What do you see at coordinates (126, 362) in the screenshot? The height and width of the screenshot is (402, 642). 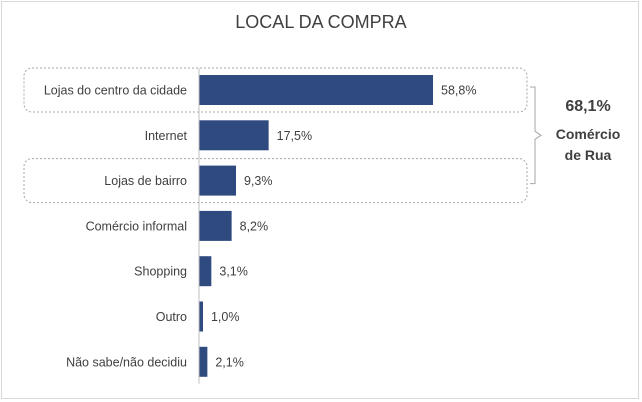 I see `category-label: Não sabe/não decidiu` at bounding box center [126, 362].